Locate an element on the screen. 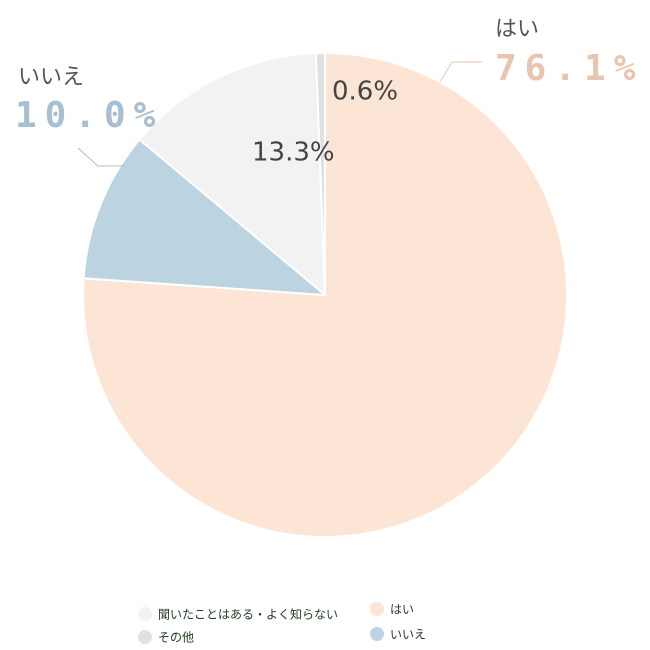 This screenshot has height=650, width=650. legend-label: はい is located at coordinates (402, 610).